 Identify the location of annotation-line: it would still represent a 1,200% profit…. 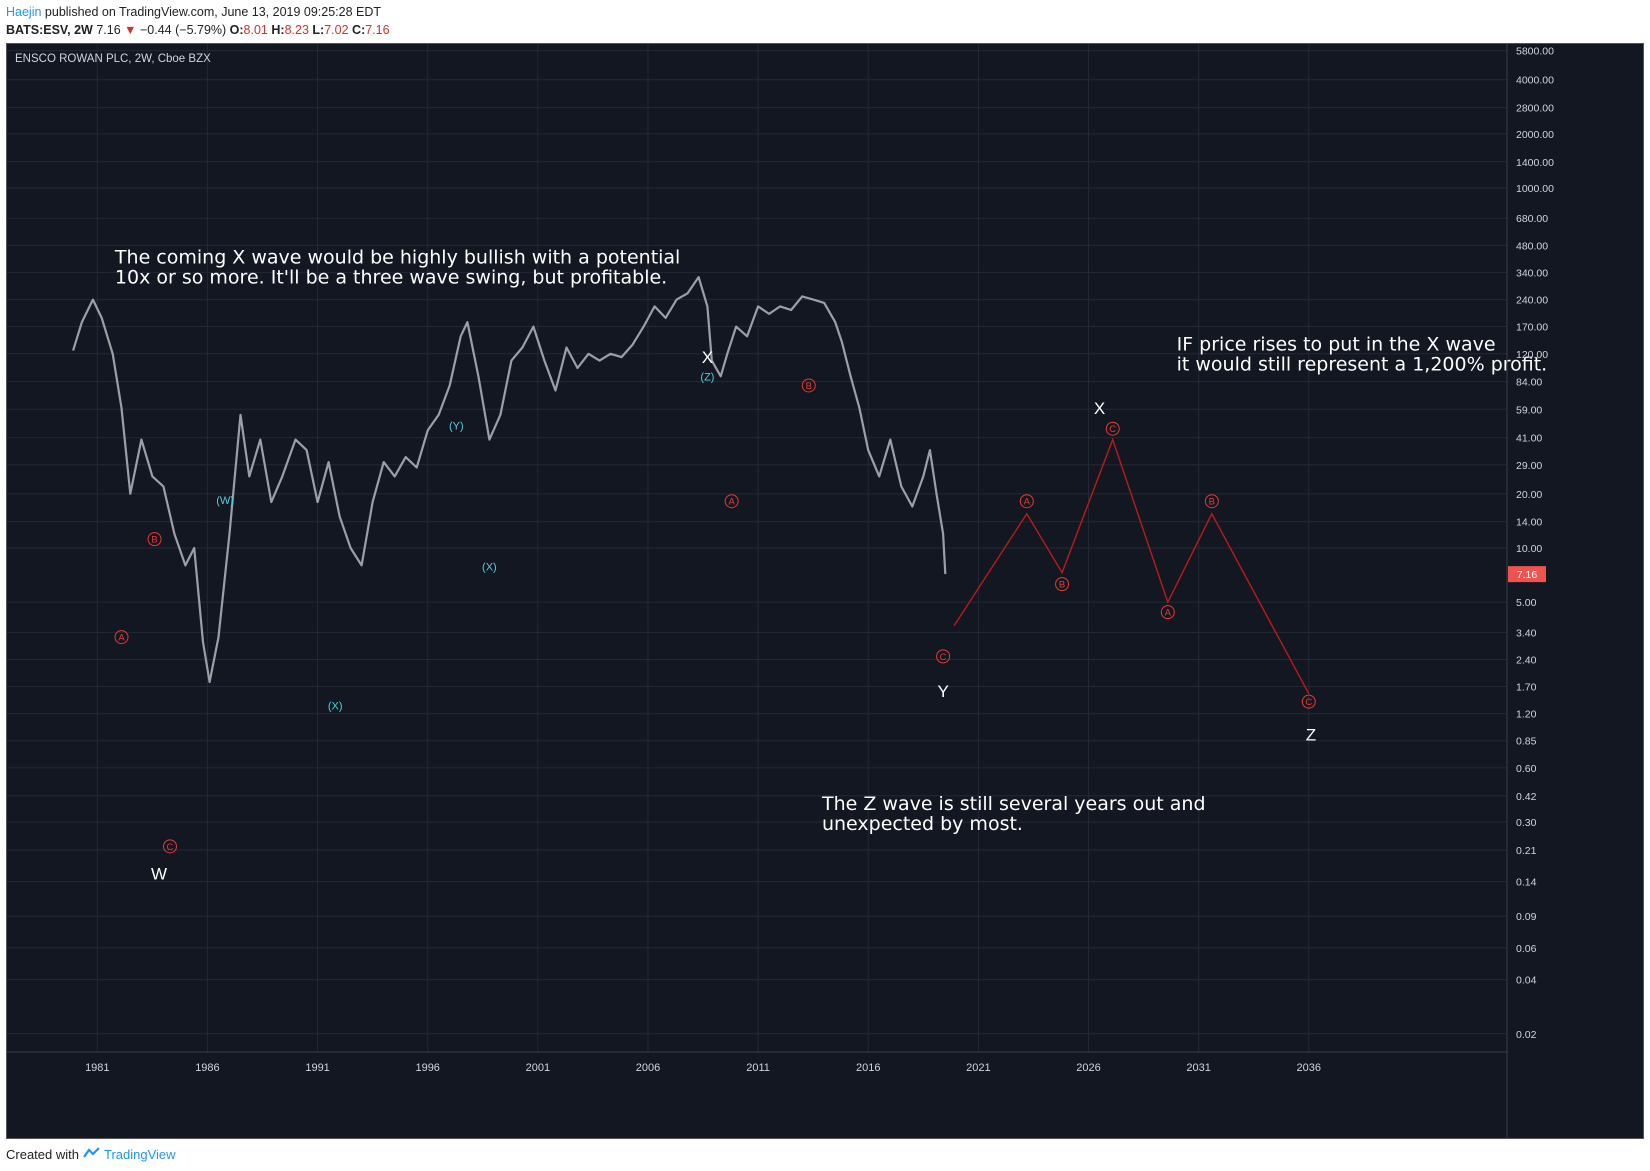
(1362, 365).